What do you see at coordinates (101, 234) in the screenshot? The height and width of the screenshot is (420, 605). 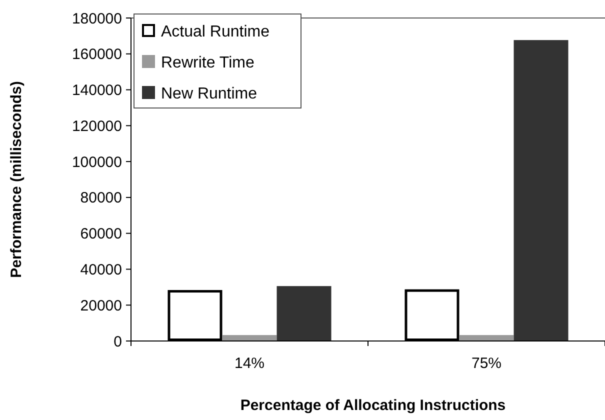 I see `y-tick-label: 60000` at bounding box center [101, 234].